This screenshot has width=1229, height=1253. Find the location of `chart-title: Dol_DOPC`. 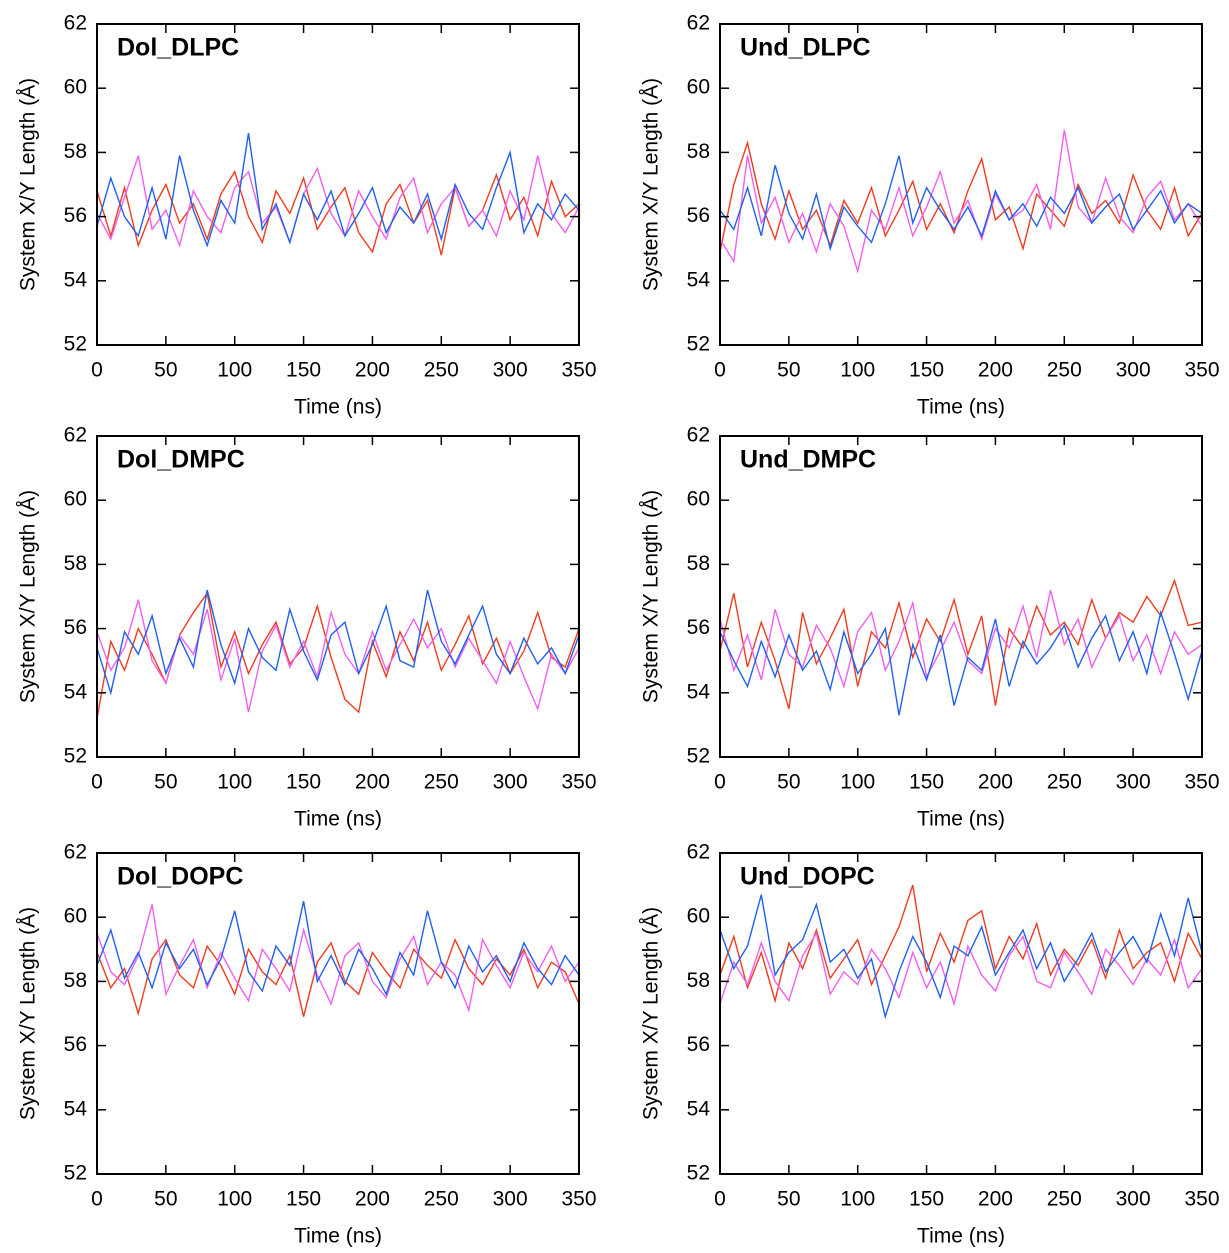

chart-title: Dol_DOPC is located at coordinates (180, 877).